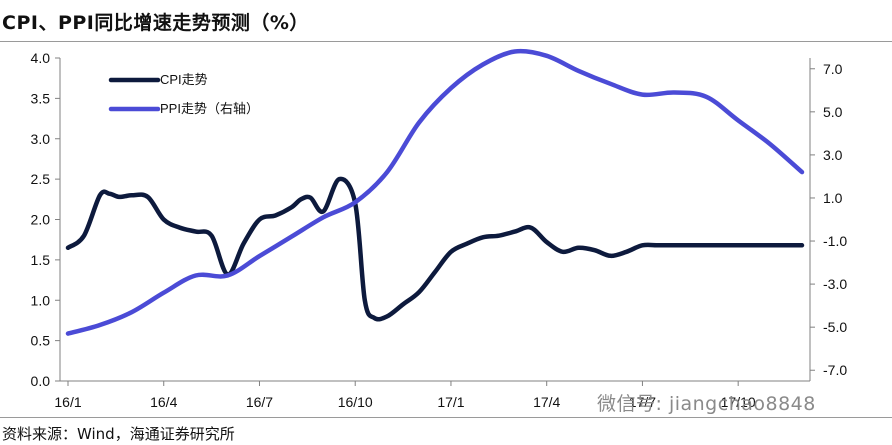 Image resolution: width=892 pixels, height=445 pixels. I want to click on right-y-tick-label: 5.0, so click(833, 112).